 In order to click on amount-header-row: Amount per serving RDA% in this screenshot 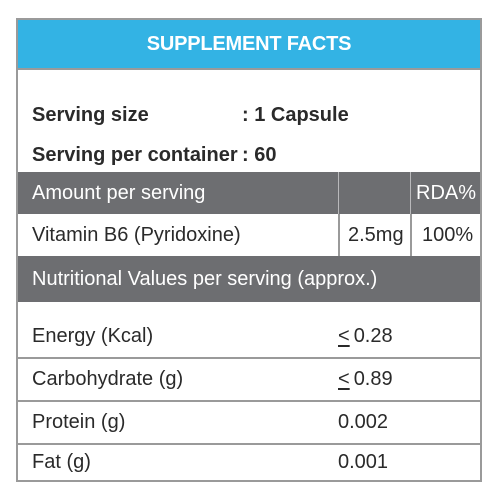, I will do `click(249, 193)`.